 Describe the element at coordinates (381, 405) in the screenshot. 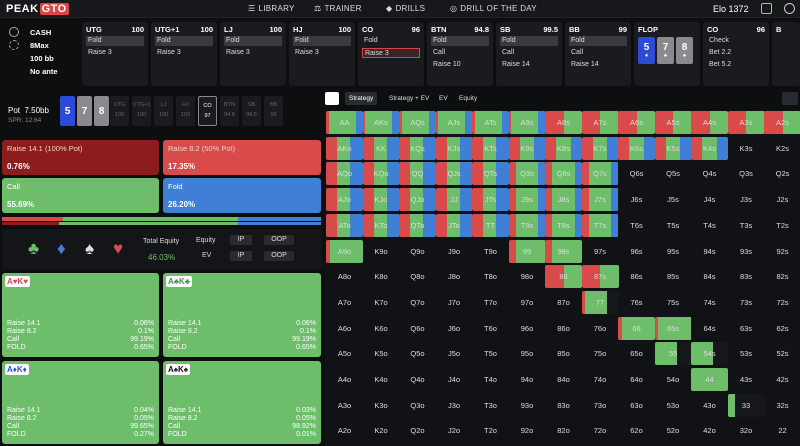

I see `hand-cell: K3o` at that location.